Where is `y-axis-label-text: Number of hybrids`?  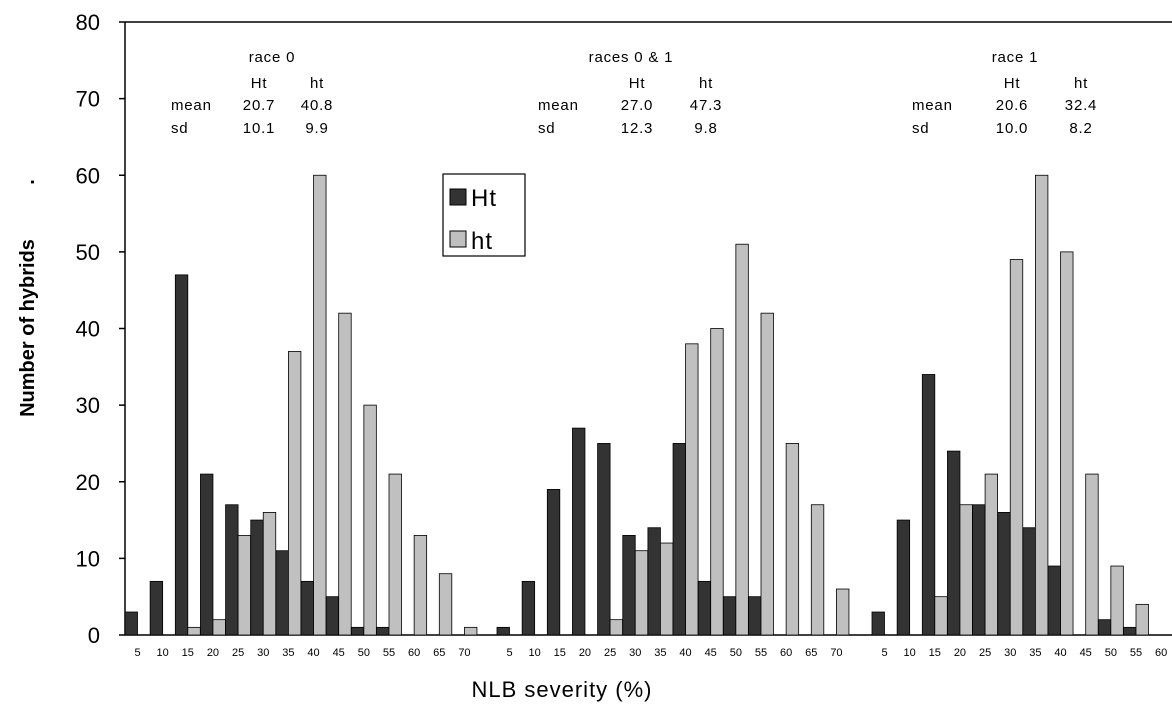
y-axis-label-text: Number of hybrids is located at coordinates (28, 328).